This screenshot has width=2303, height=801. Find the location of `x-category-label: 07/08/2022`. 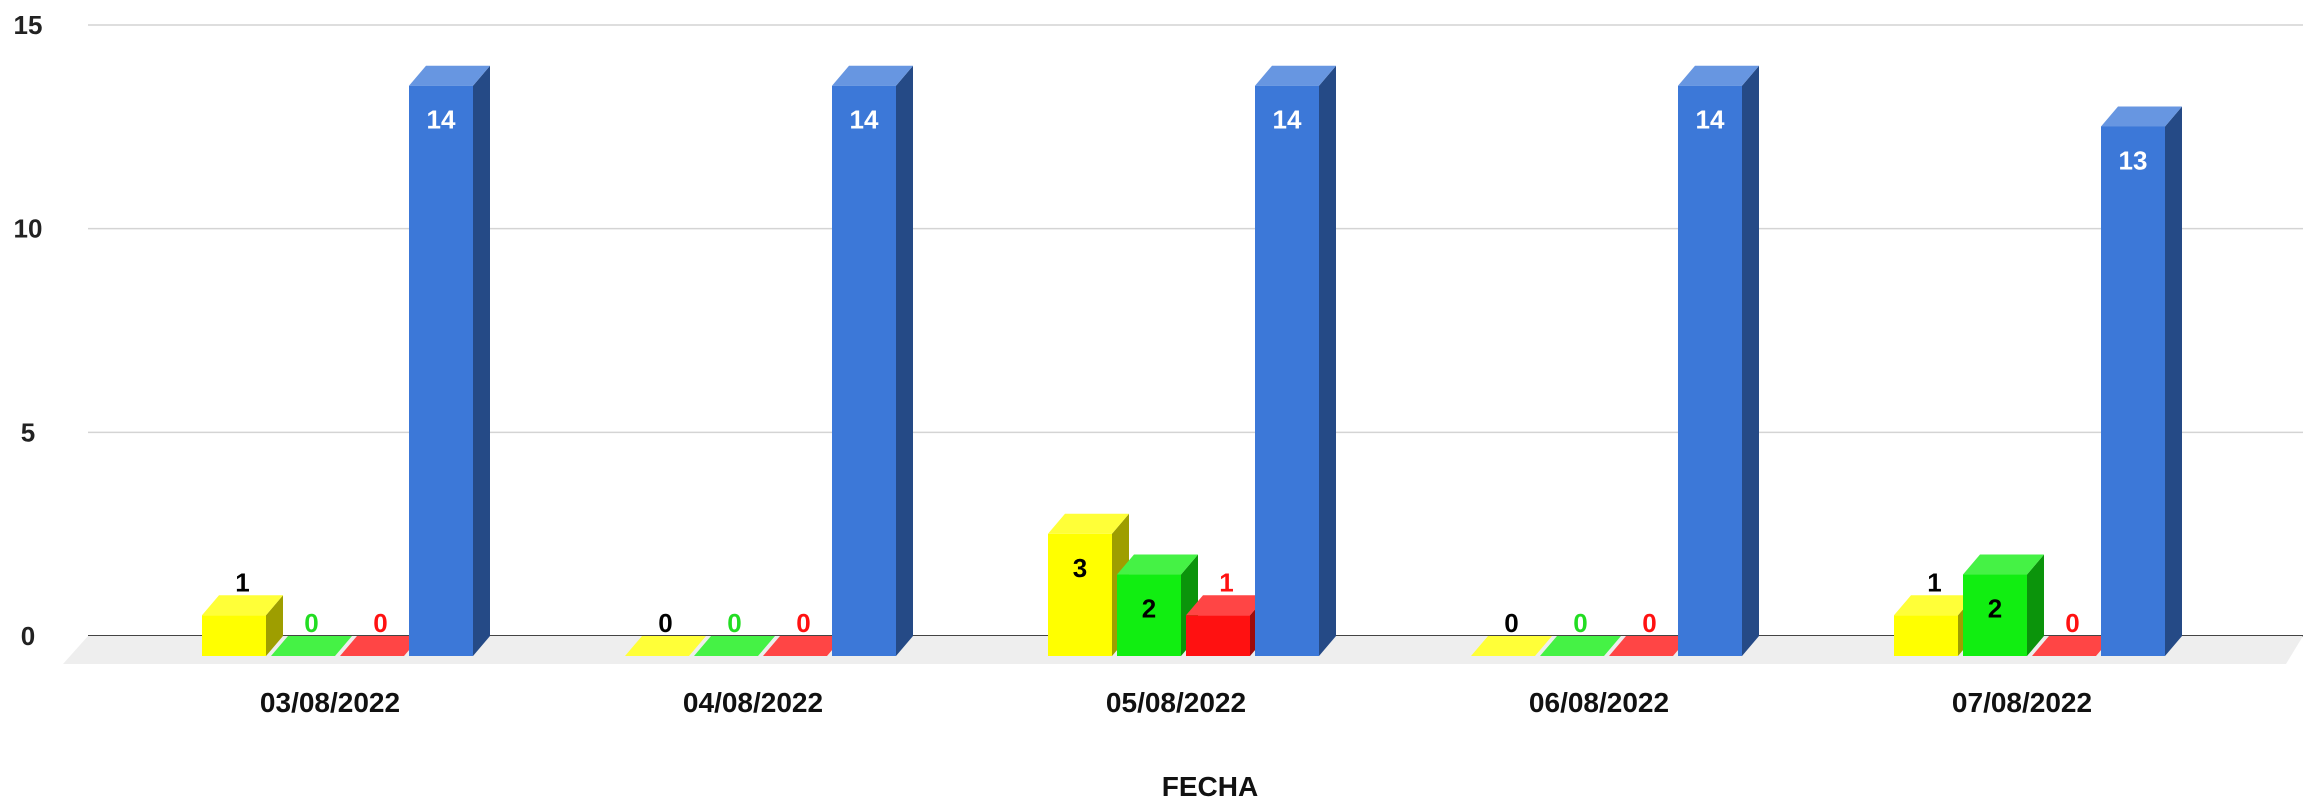

x-category-label: 07/08/2022 is located at coordinates (2022, 702).